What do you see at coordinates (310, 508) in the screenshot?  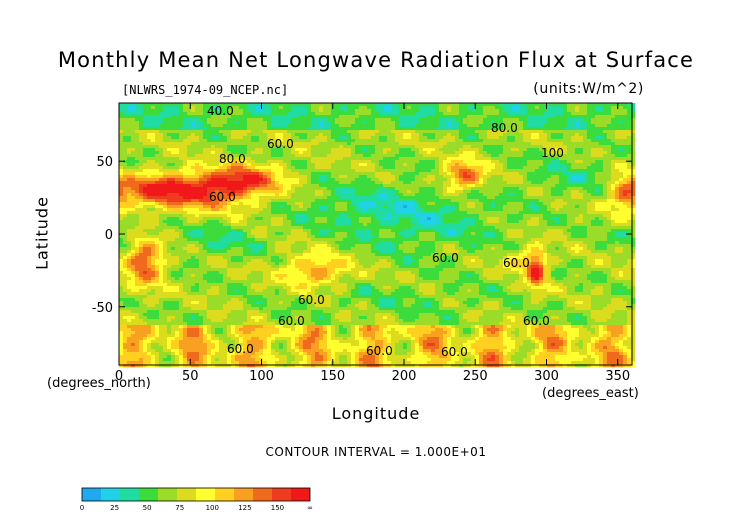 I see `colorbar-label: ∞` at bounding box center [310, 508].